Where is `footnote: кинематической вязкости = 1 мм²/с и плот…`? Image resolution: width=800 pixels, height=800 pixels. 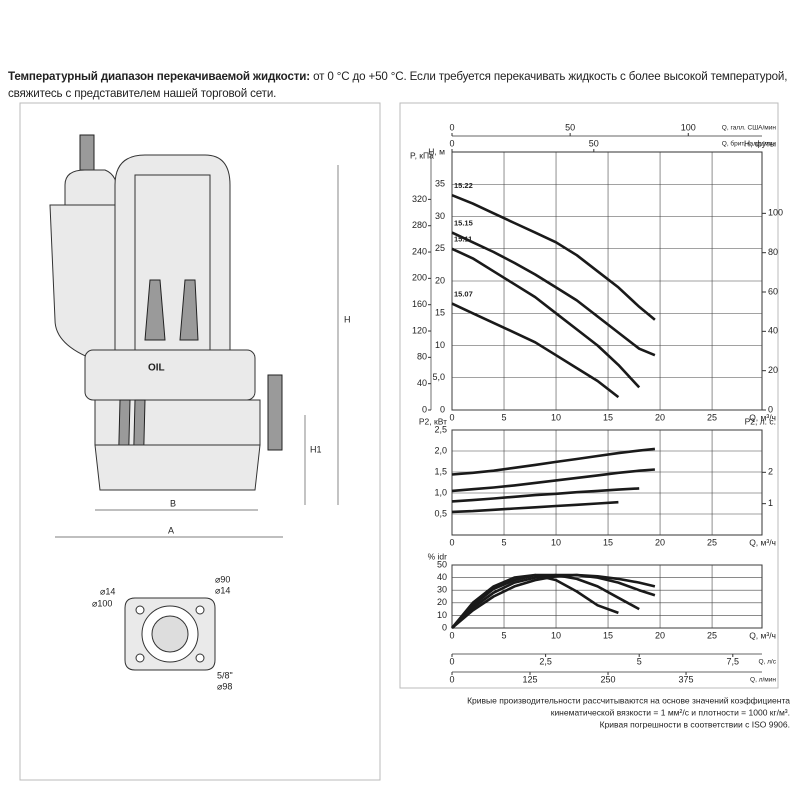
footnote: кинематической вязкости = 1 мм²/с и плот… is located at coordinates (670, 712).